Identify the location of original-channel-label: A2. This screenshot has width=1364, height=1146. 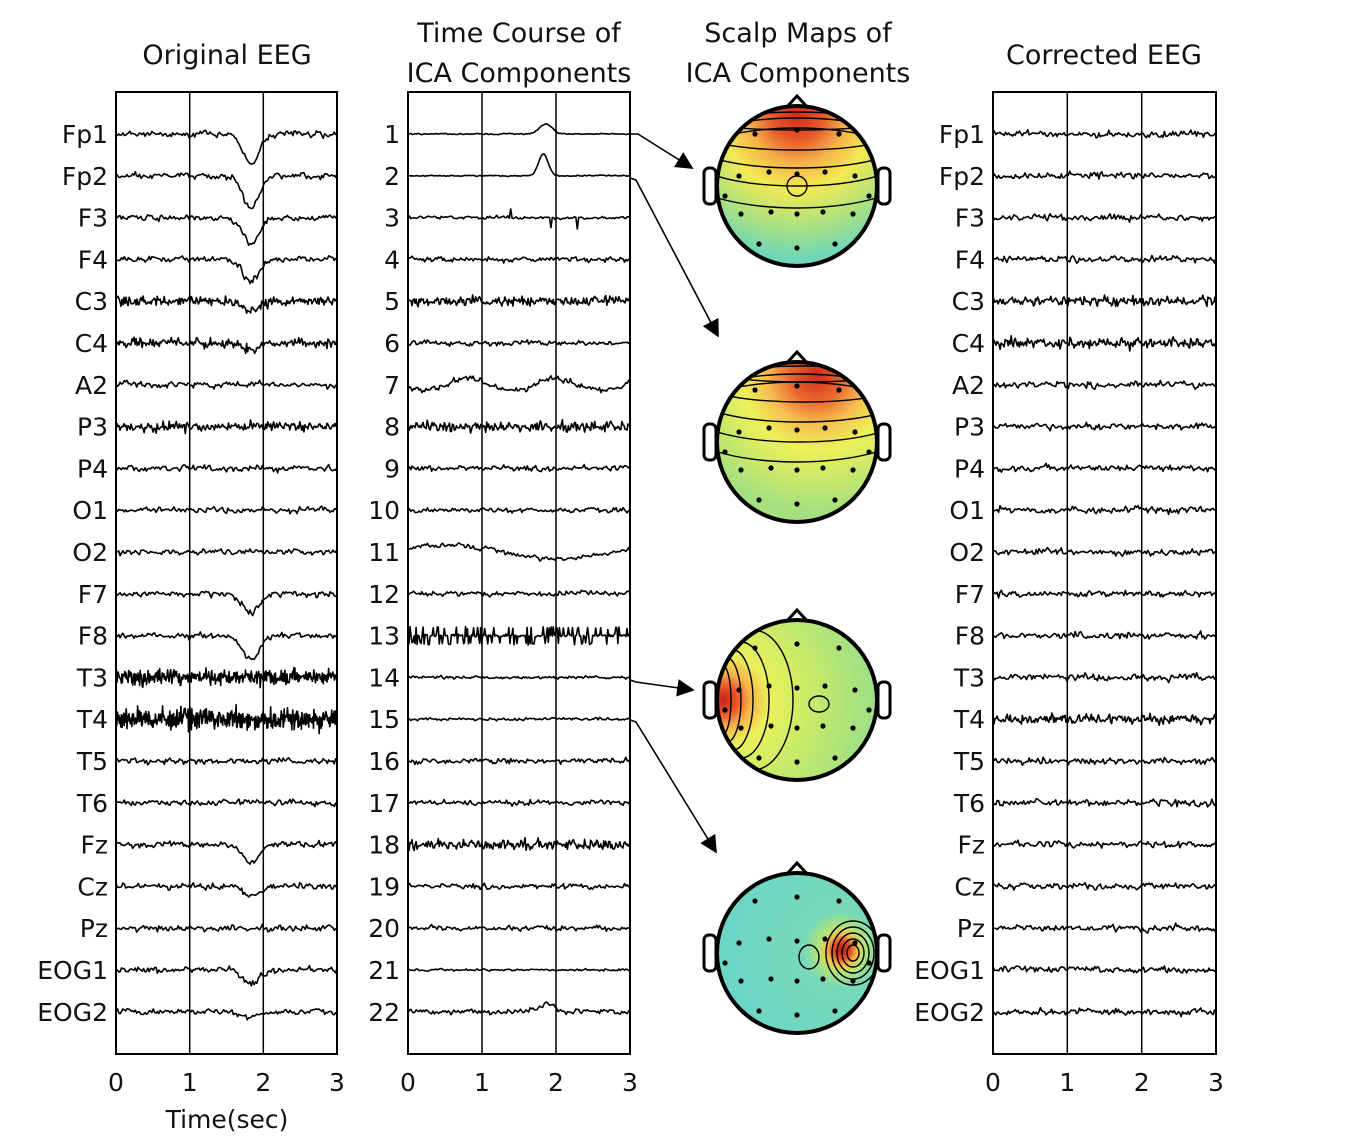
(91, 385).